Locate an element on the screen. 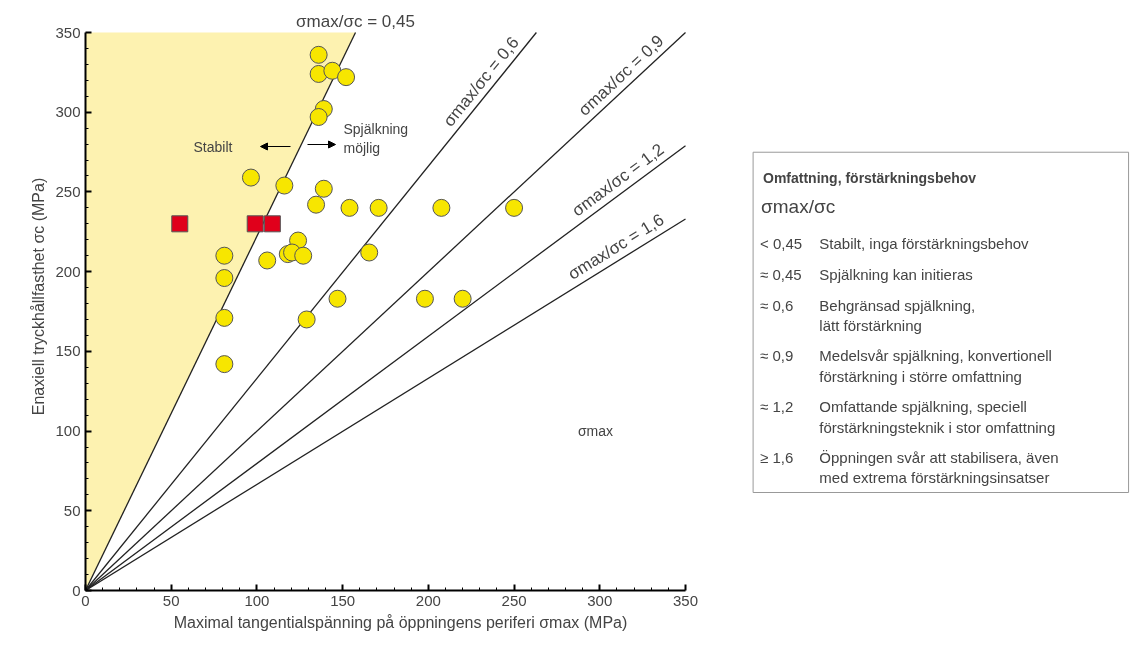 Image resolution: width=1139 pixels, height=648 pixels. y-tick-label: 300 is located at coordinates (68, 112).